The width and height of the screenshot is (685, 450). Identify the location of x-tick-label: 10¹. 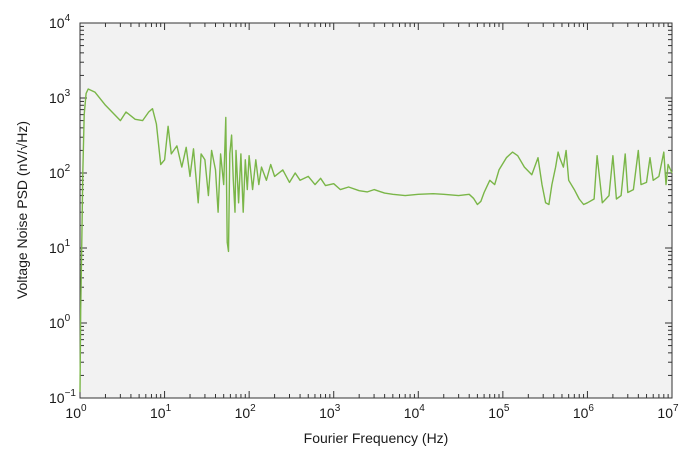
(161, 412).